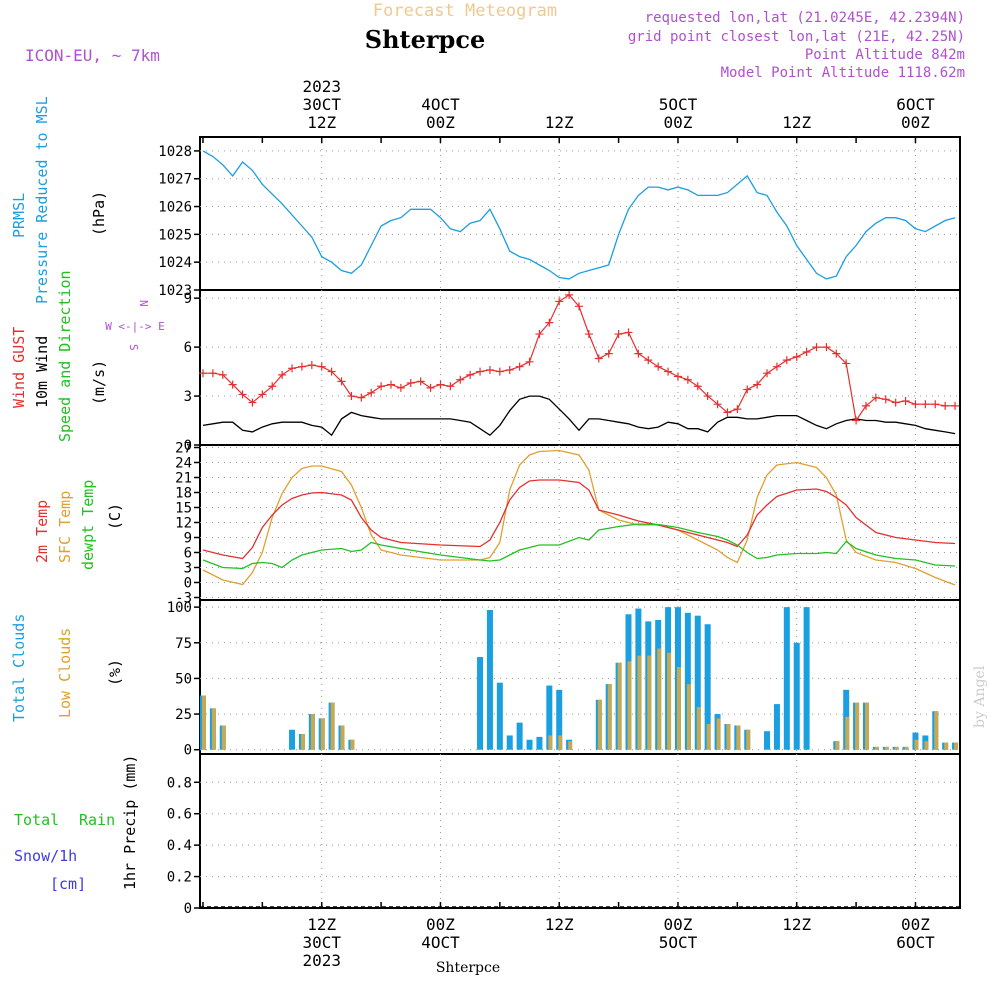 The image size is (1000, 1004). I want to click on compass-west-east: W <-|-> E, so click(135, 326).